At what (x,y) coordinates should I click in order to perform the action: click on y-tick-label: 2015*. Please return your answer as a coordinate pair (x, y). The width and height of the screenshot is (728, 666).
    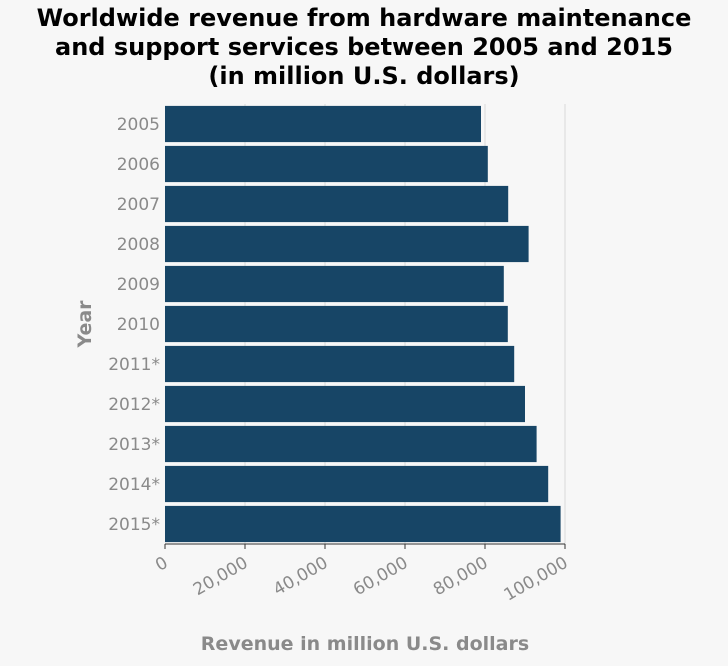
    Looking at the image, I should click on (134, 525).